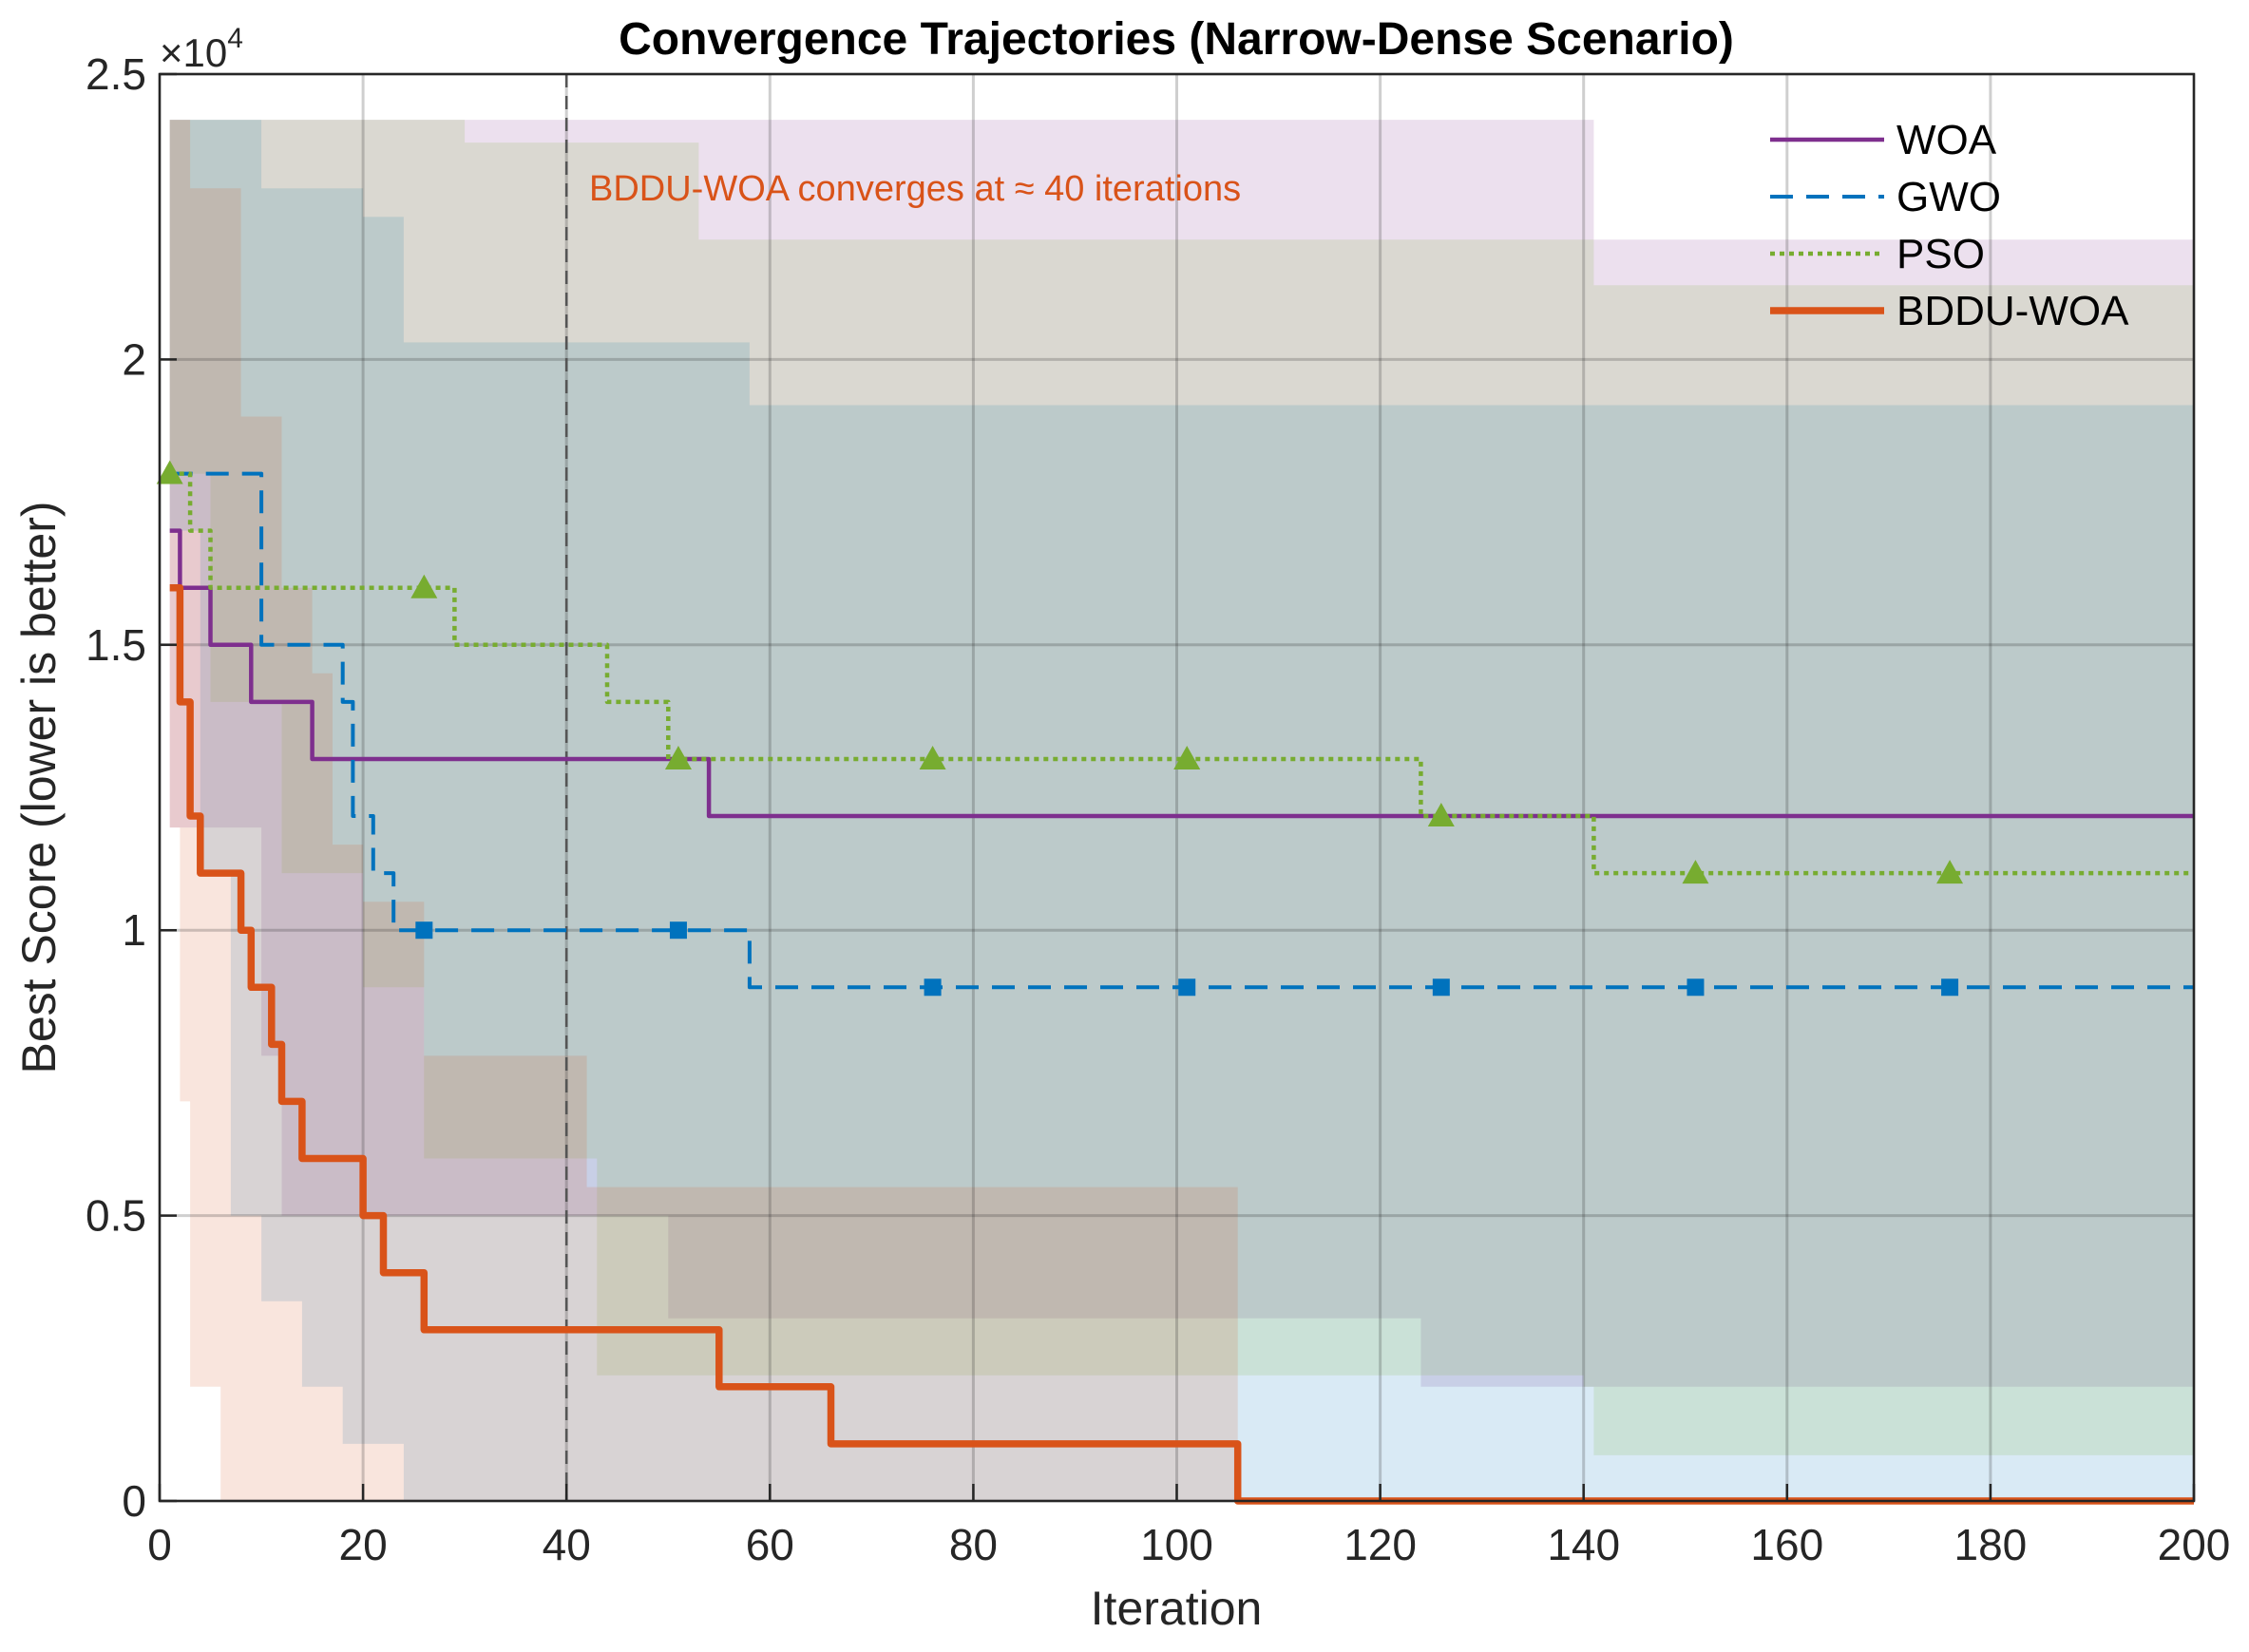  I want to click on legend-items: WOA GWO PSO BDDU-WOA, so click(1949, 225).